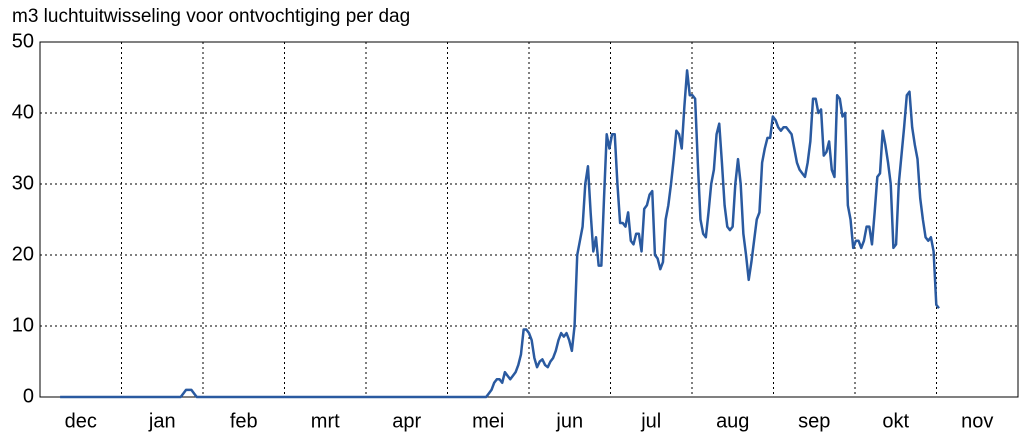 The height and width of the screenshot is (441, 1023). What do you see at coordinates (244, 421) in the screenshot?
I see `x-tick-label: feb` at bounding box center [244, 421].